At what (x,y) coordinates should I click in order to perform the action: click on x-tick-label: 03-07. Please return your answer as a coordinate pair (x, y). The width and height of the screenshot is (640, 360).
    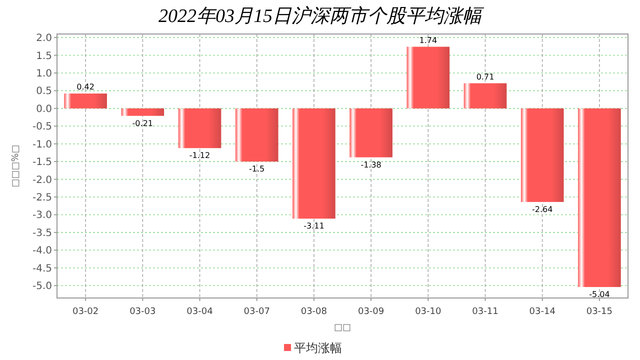
    Looking at the image, I should click on (257, 312).